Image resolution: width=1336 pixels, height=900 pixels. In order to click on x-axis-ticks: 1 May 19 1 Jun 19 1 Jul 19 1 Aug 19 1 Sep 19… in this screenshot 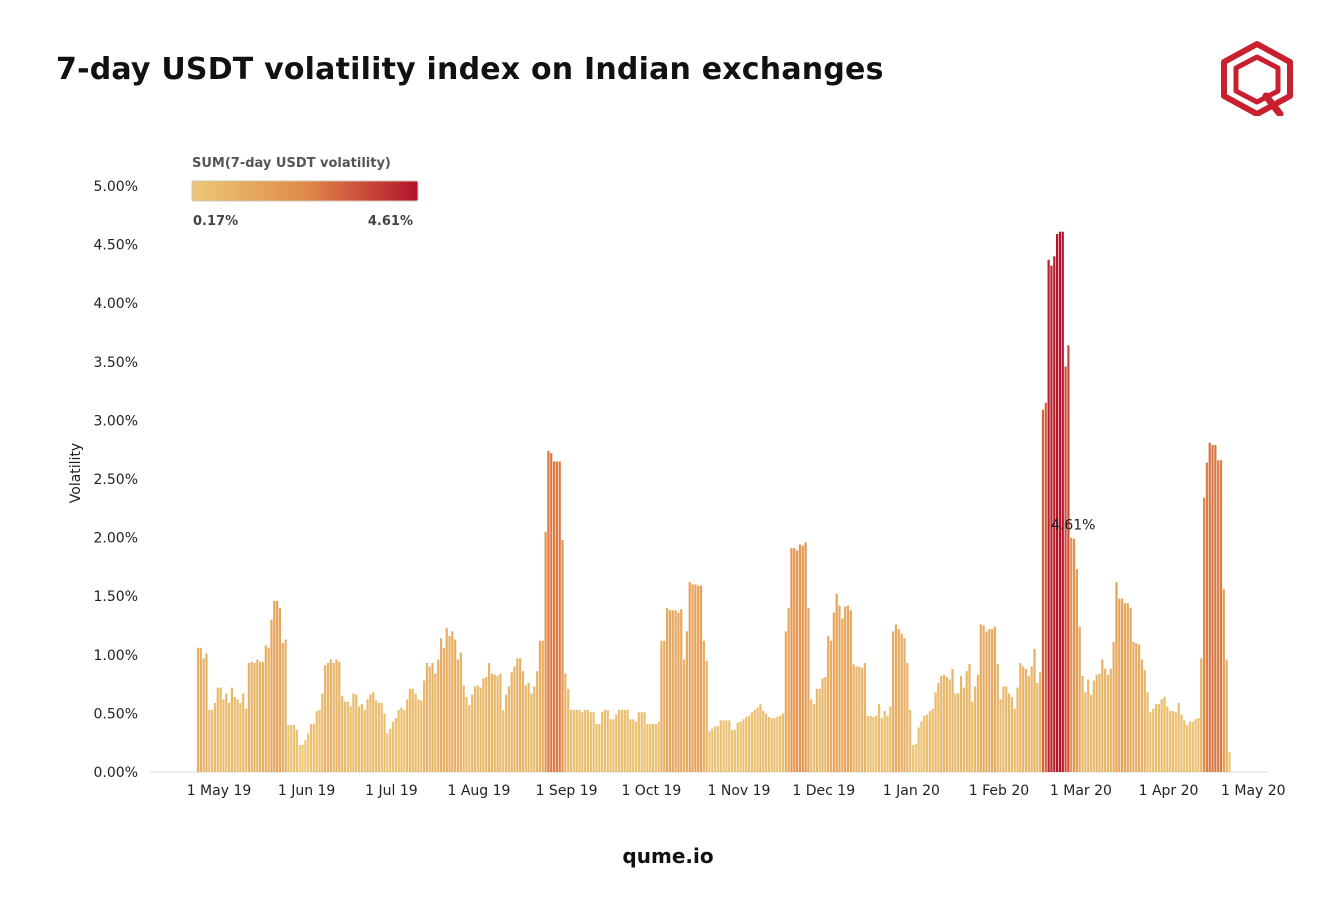, I will do `click(736, 791)`.